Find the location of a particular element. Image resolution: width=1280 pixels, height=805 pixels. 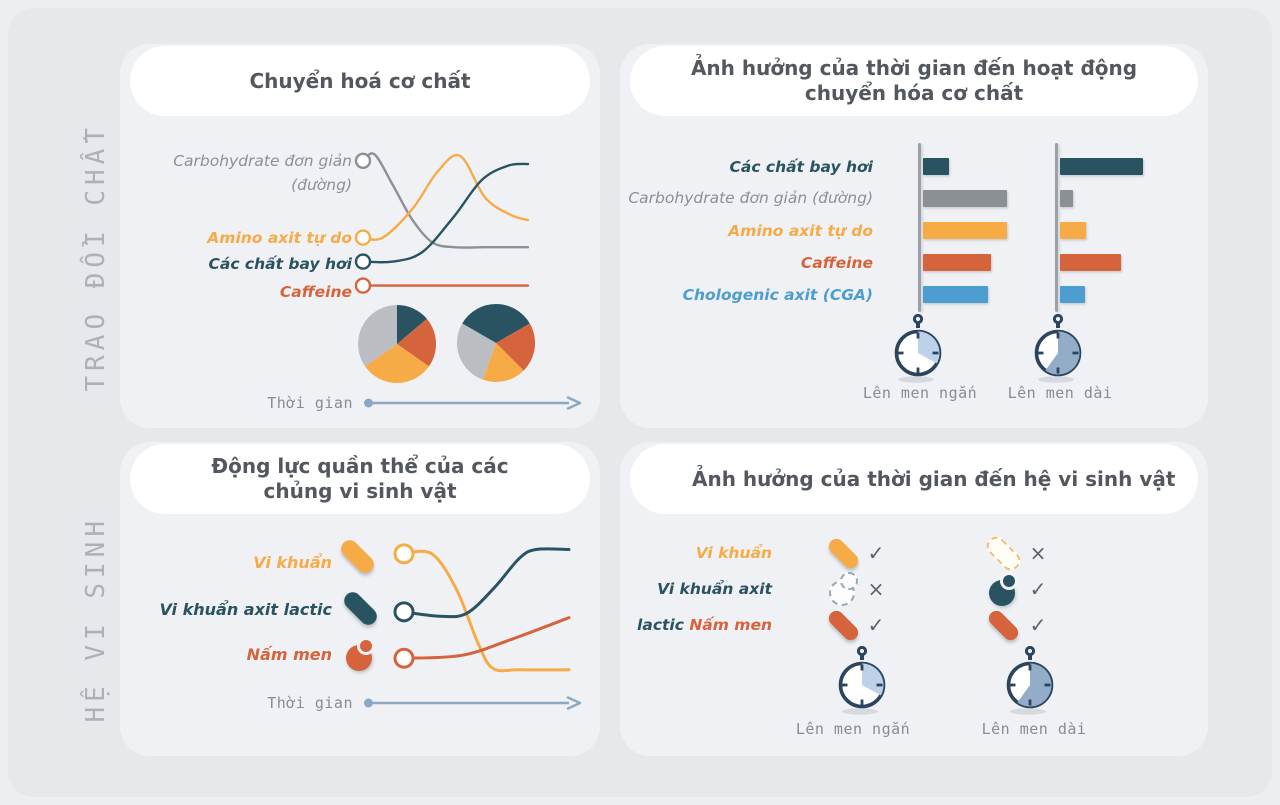

substrate-composition-pies is located at coordinates (447, 343).